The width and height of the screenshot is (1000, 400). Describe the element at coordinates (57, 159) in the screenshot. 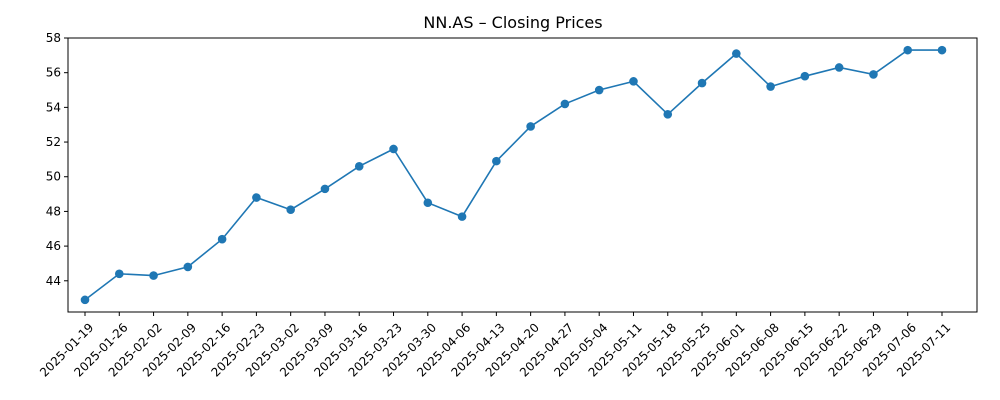

I see `y-axis: 44 46 48 50 52 54 56 58` at that location.